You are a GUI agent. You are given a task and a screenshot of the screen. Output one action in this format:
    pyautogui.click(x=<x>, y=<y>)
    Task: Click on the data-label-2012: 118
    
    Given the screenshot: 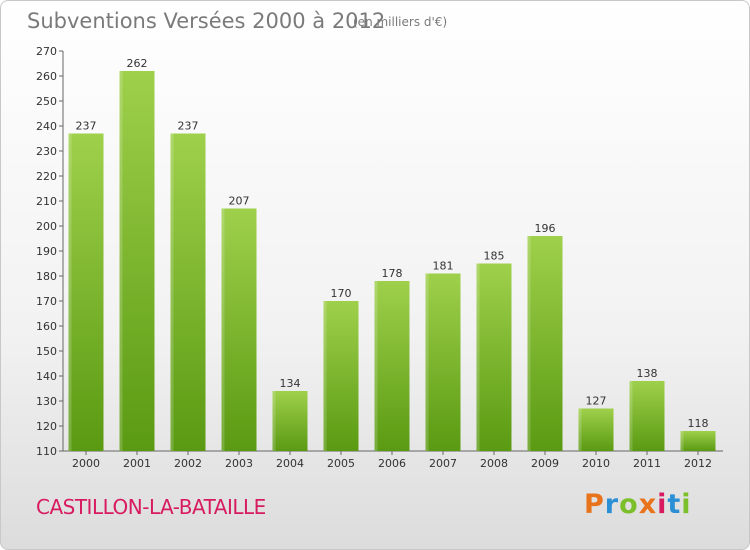 What is the action you would take?
    pyautogui.click(x=698, y=423)
    